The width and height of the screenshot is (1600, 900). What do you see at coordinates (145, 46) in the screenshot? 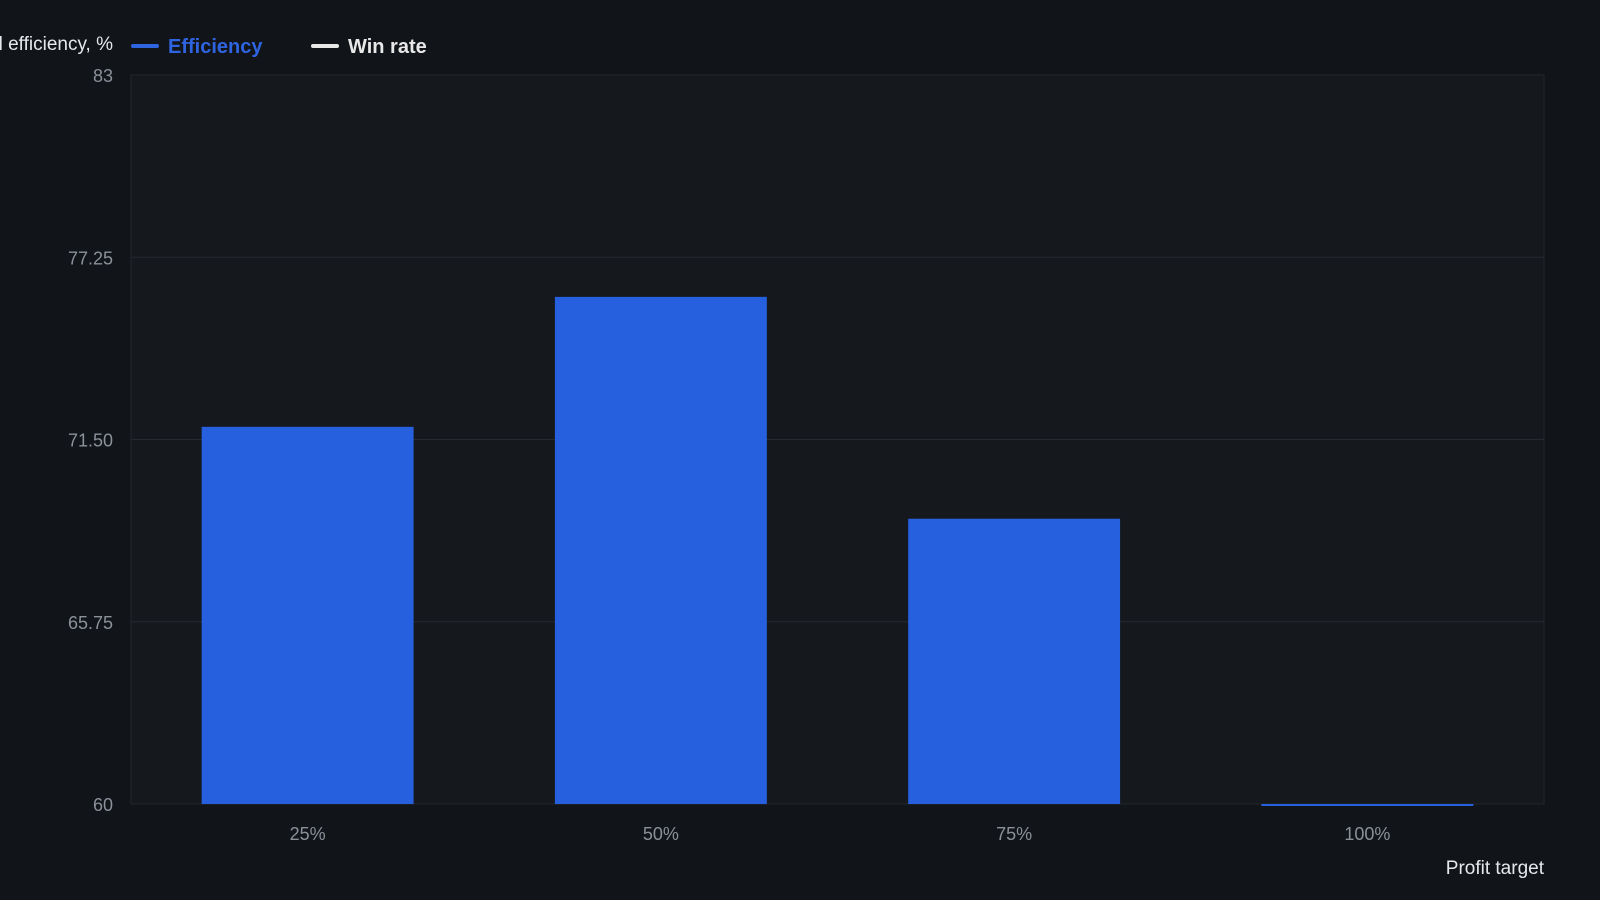
I see `legend-swatch-efficiency` at bounding box center [145, 46].